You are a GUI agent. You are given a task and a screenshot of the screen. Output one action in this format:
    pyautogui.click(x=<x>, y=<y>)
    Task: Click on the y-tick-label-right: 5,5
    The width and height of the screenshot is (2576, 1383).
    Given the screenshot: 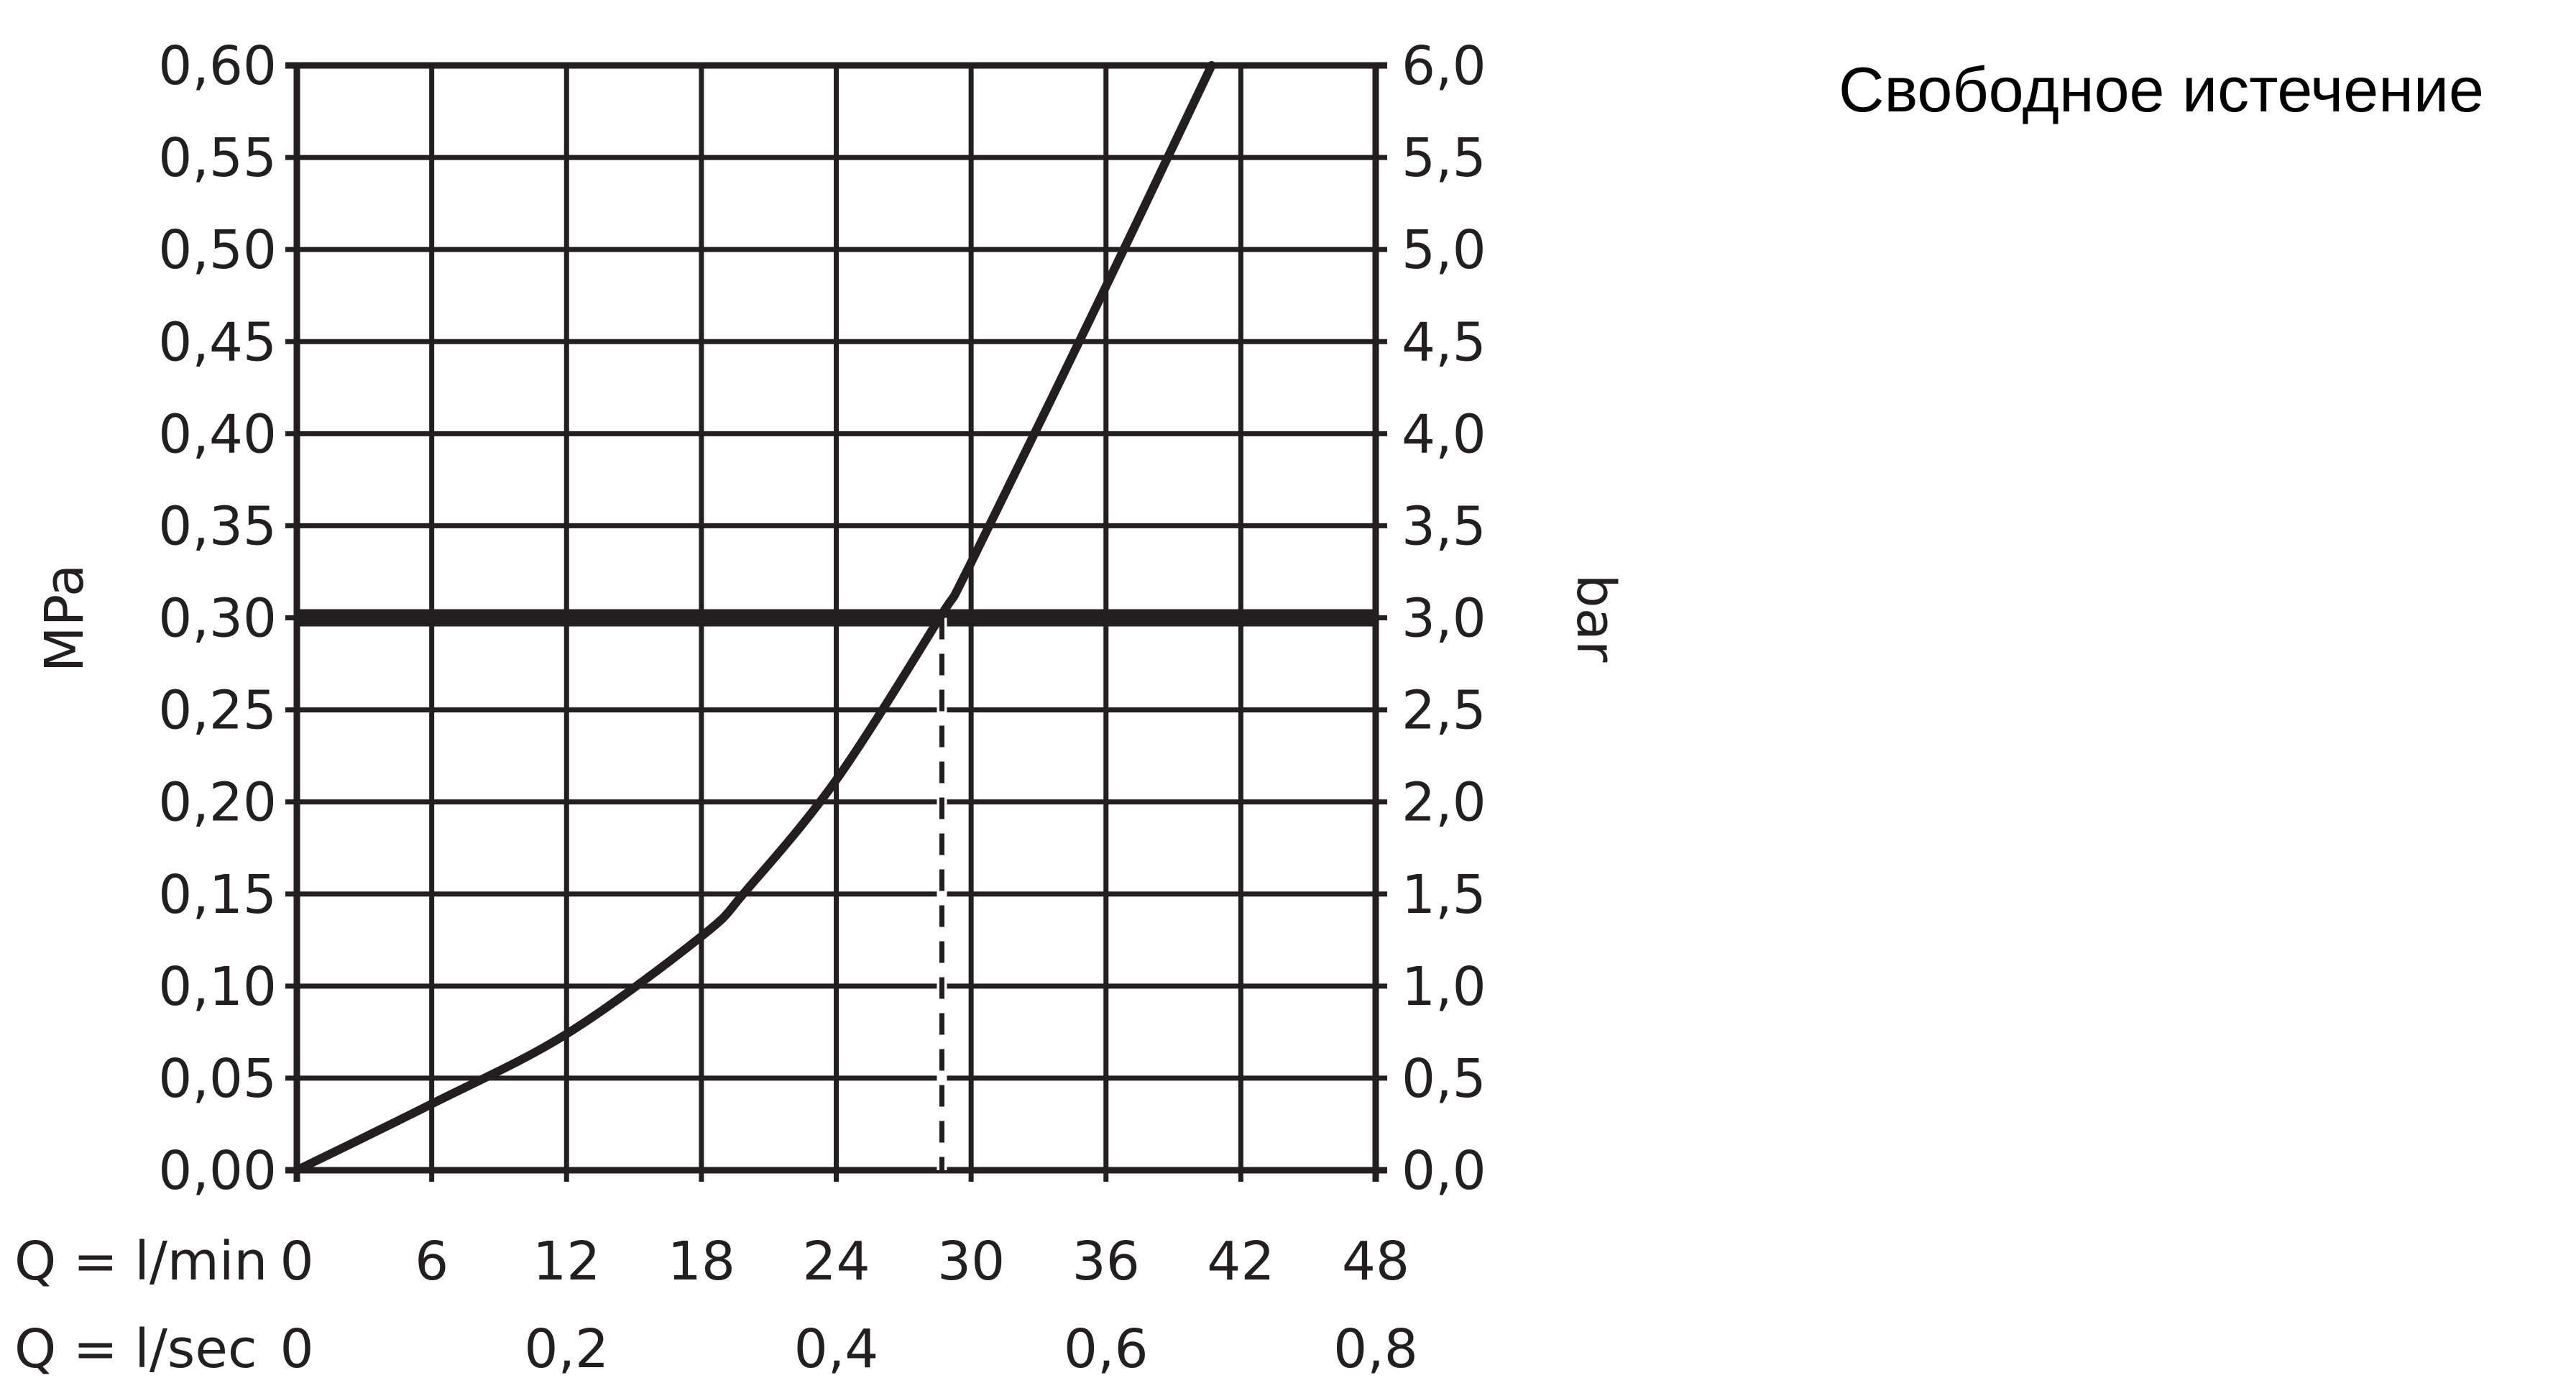 What is the action you would take?
    pyautogui.click(x=1444, y=158)
    